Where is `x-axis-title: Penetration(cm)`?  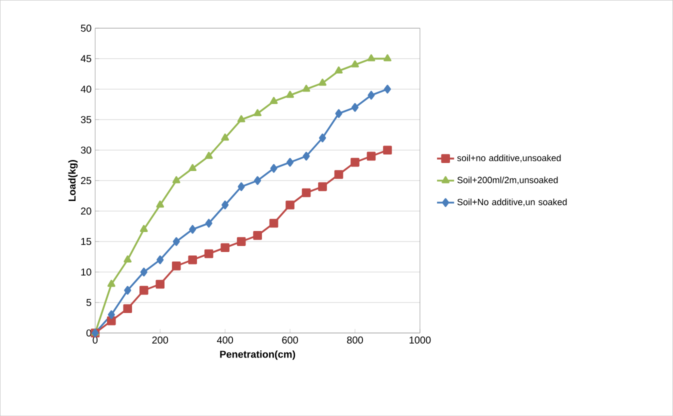 x-axis-title: Penetration(cm) is located at coordinates (258, 355).